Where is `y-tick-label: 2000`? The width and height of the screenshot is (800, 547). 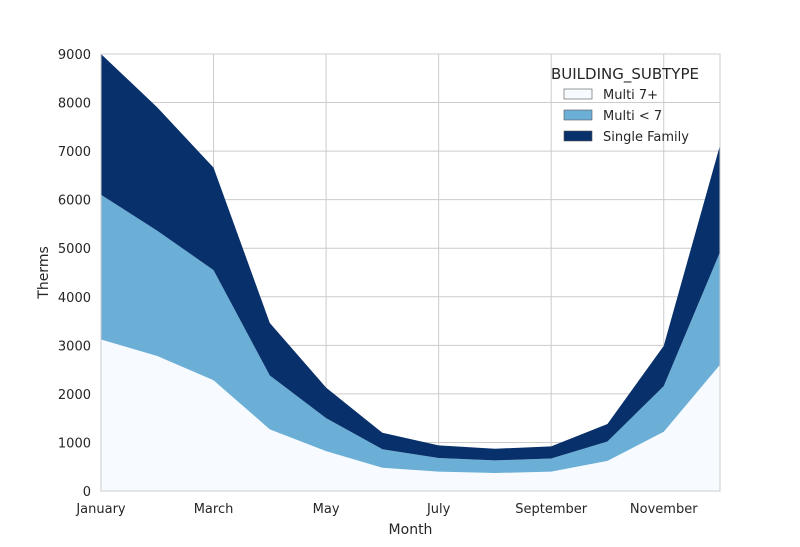 y-tick-label: 2000 is located at coordinates (74, 395).